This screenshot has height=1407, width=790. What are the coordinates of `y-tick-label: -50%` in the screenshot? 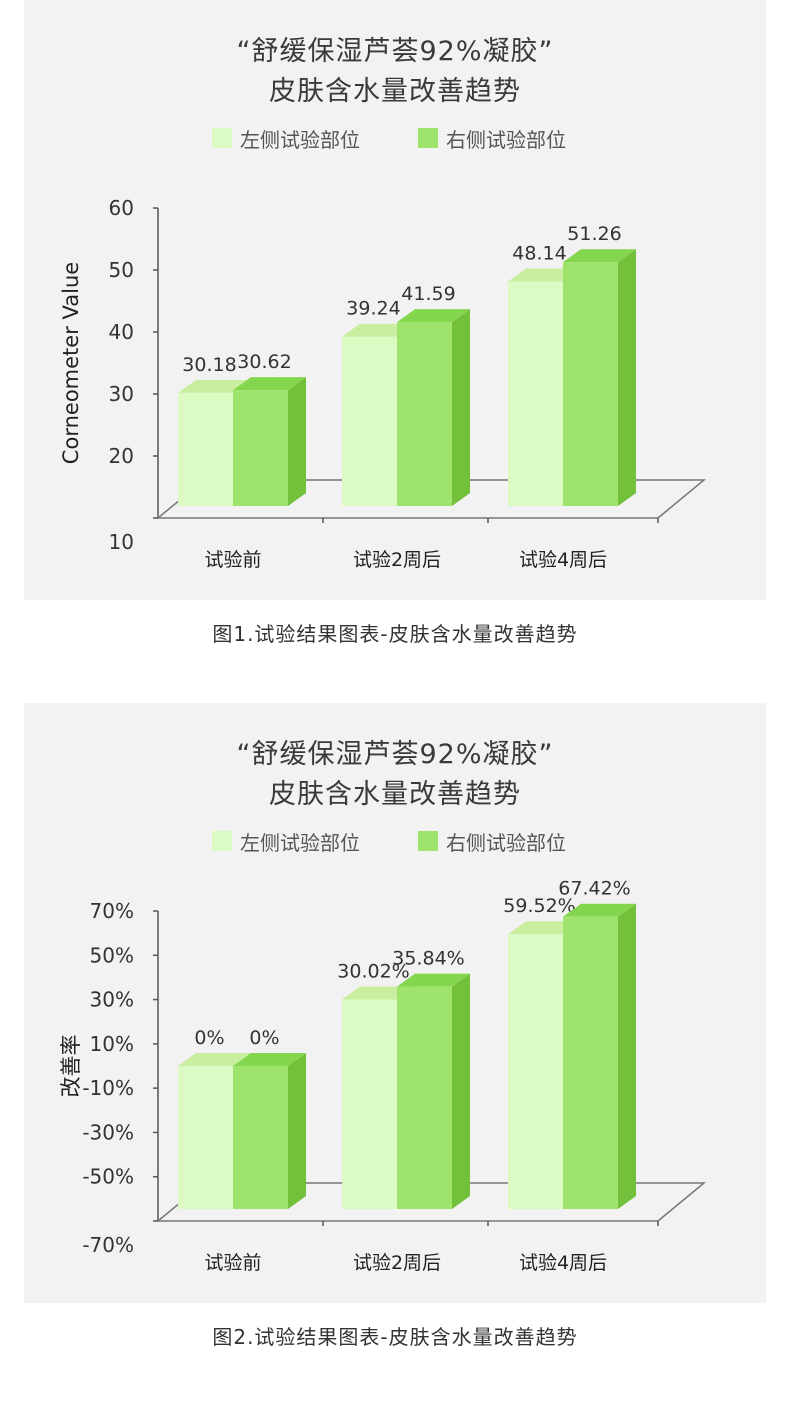 It's located at (108, 1177).